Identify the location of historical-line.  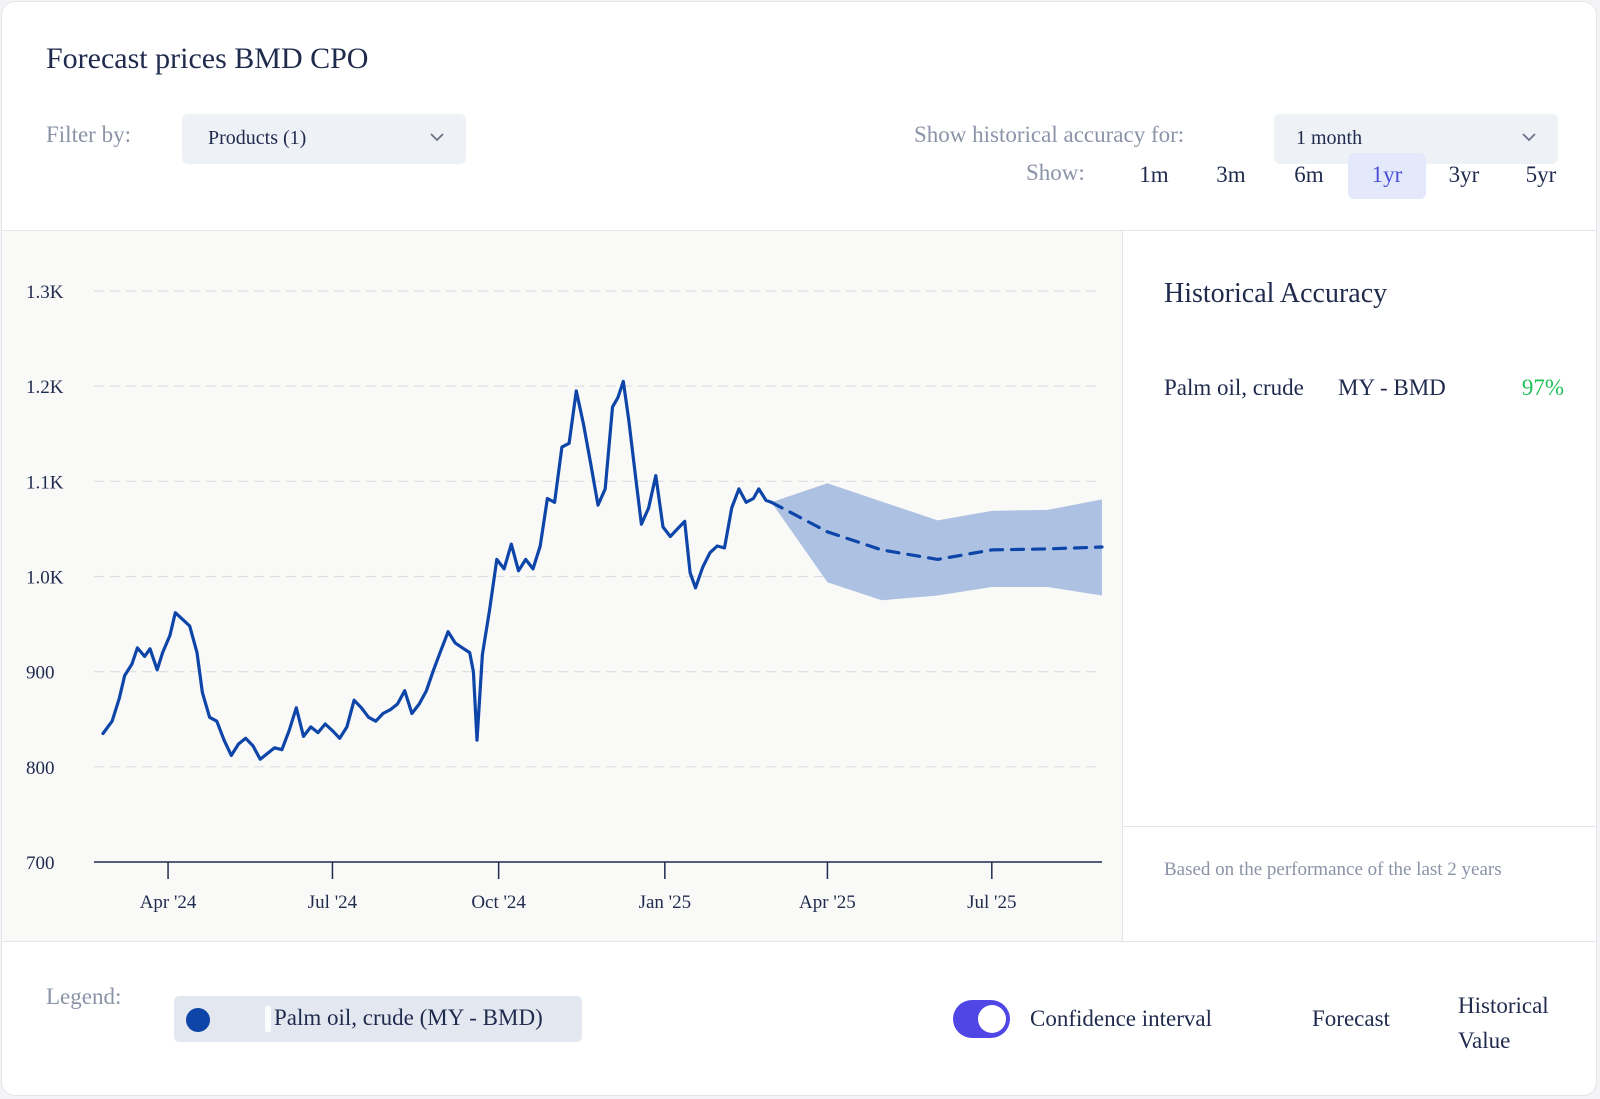
(437, 570).